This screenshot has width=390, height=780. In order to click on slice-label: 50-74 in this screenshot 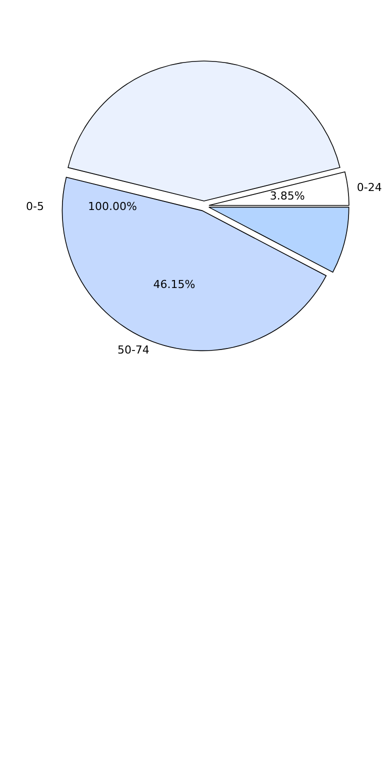, I will do `click(133, 350)`.